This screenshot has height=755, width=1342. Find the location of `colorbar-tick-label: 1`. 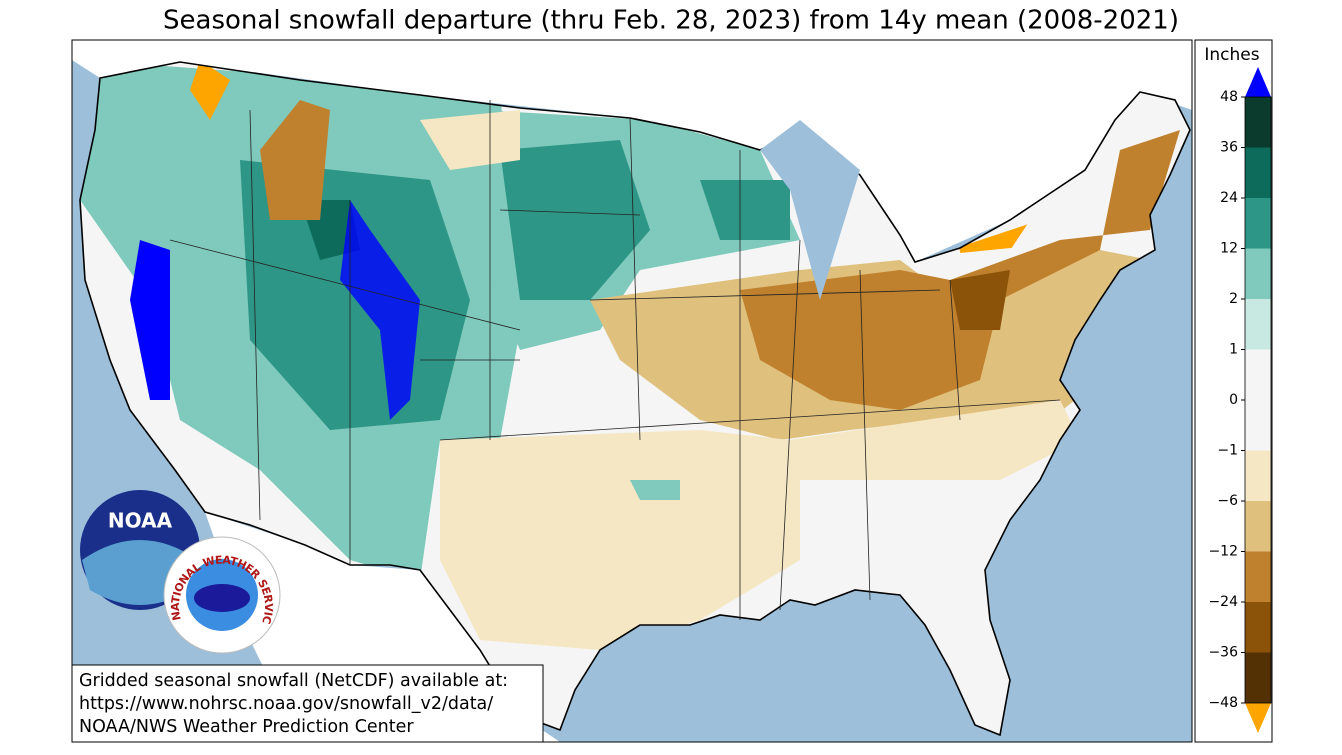

colorbar-tick-label: 1 is located at coordinates (1233, 350).